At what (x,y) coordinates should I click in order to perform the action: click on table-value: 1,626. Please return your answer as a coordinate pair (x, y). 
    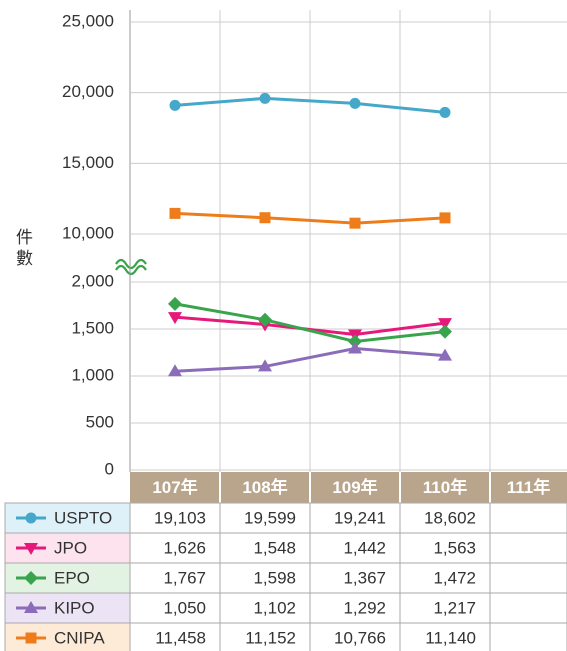
    Looking at the image, I should click on (184, 547).